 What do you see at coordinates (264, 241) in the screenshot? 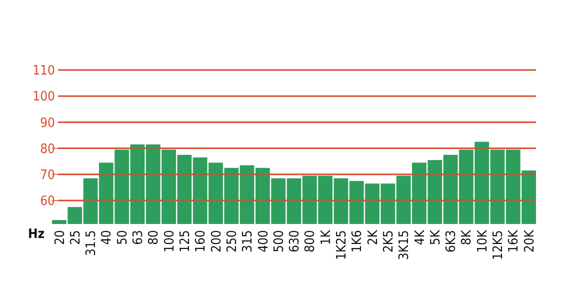
I see `x-tick-label: 400` at bounding box center [264, 241].